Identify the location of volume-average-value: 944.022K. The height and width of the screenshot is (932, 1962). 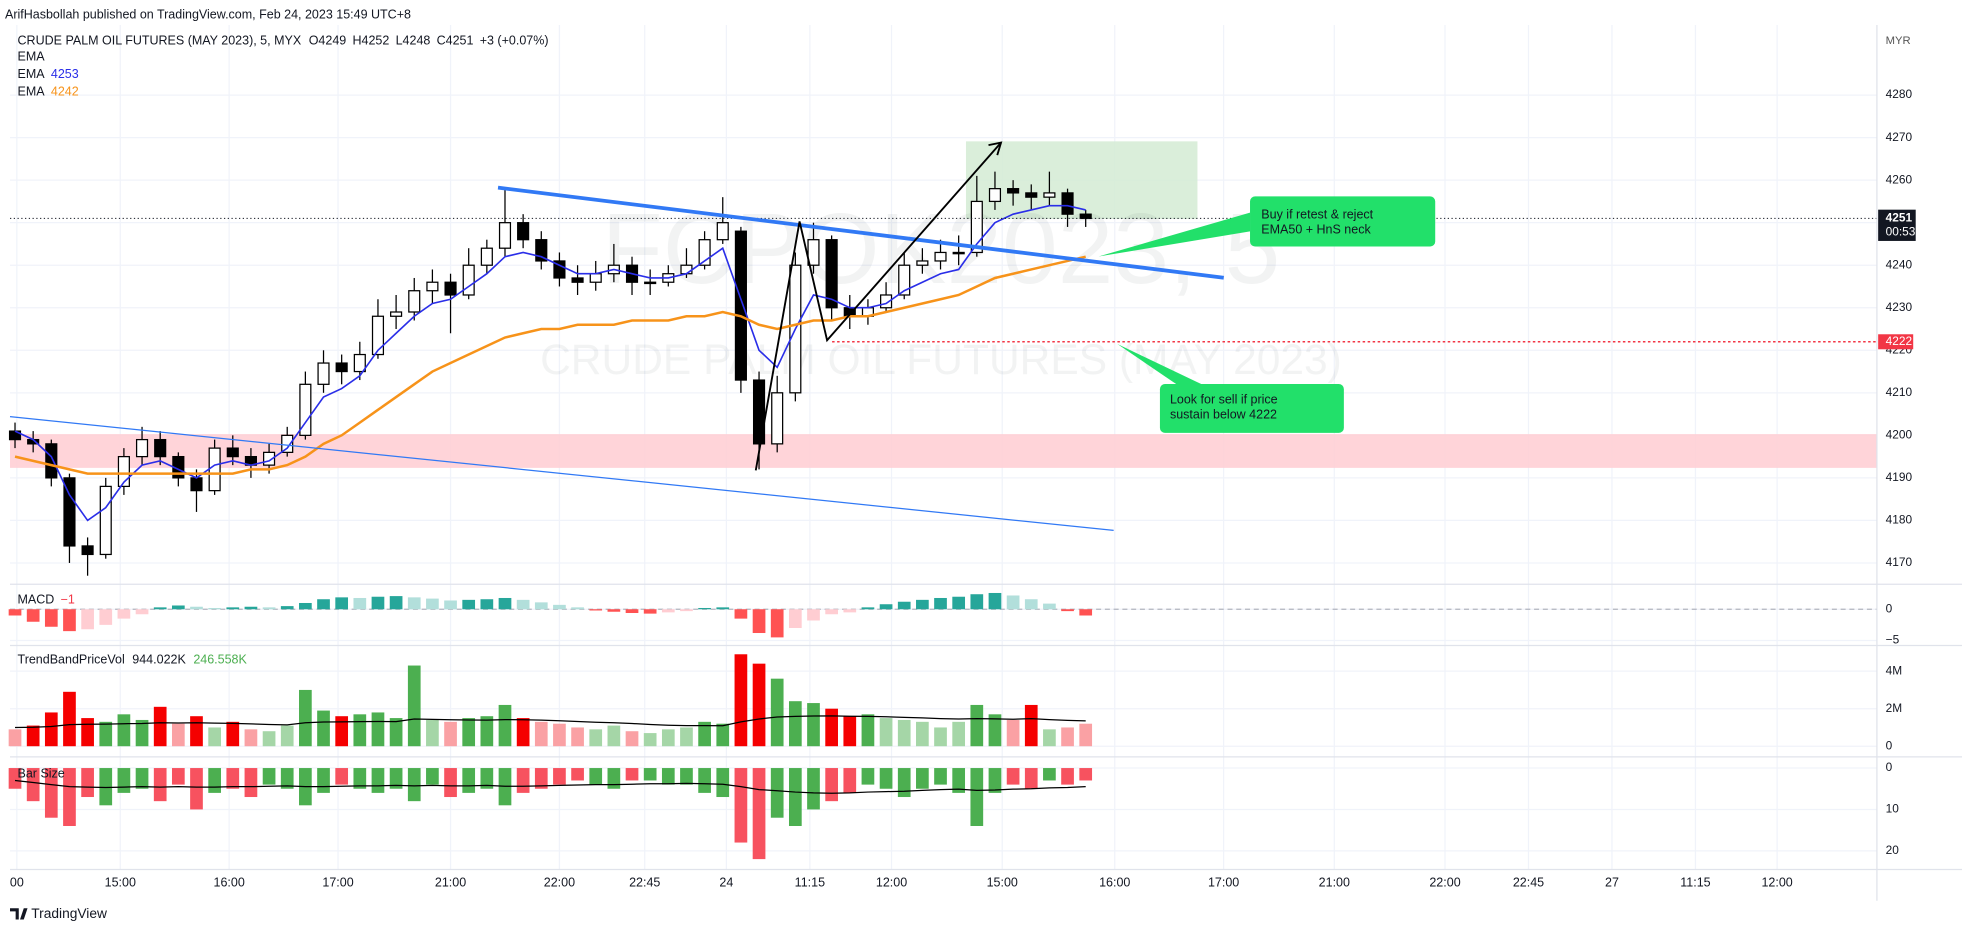
(159, 660).